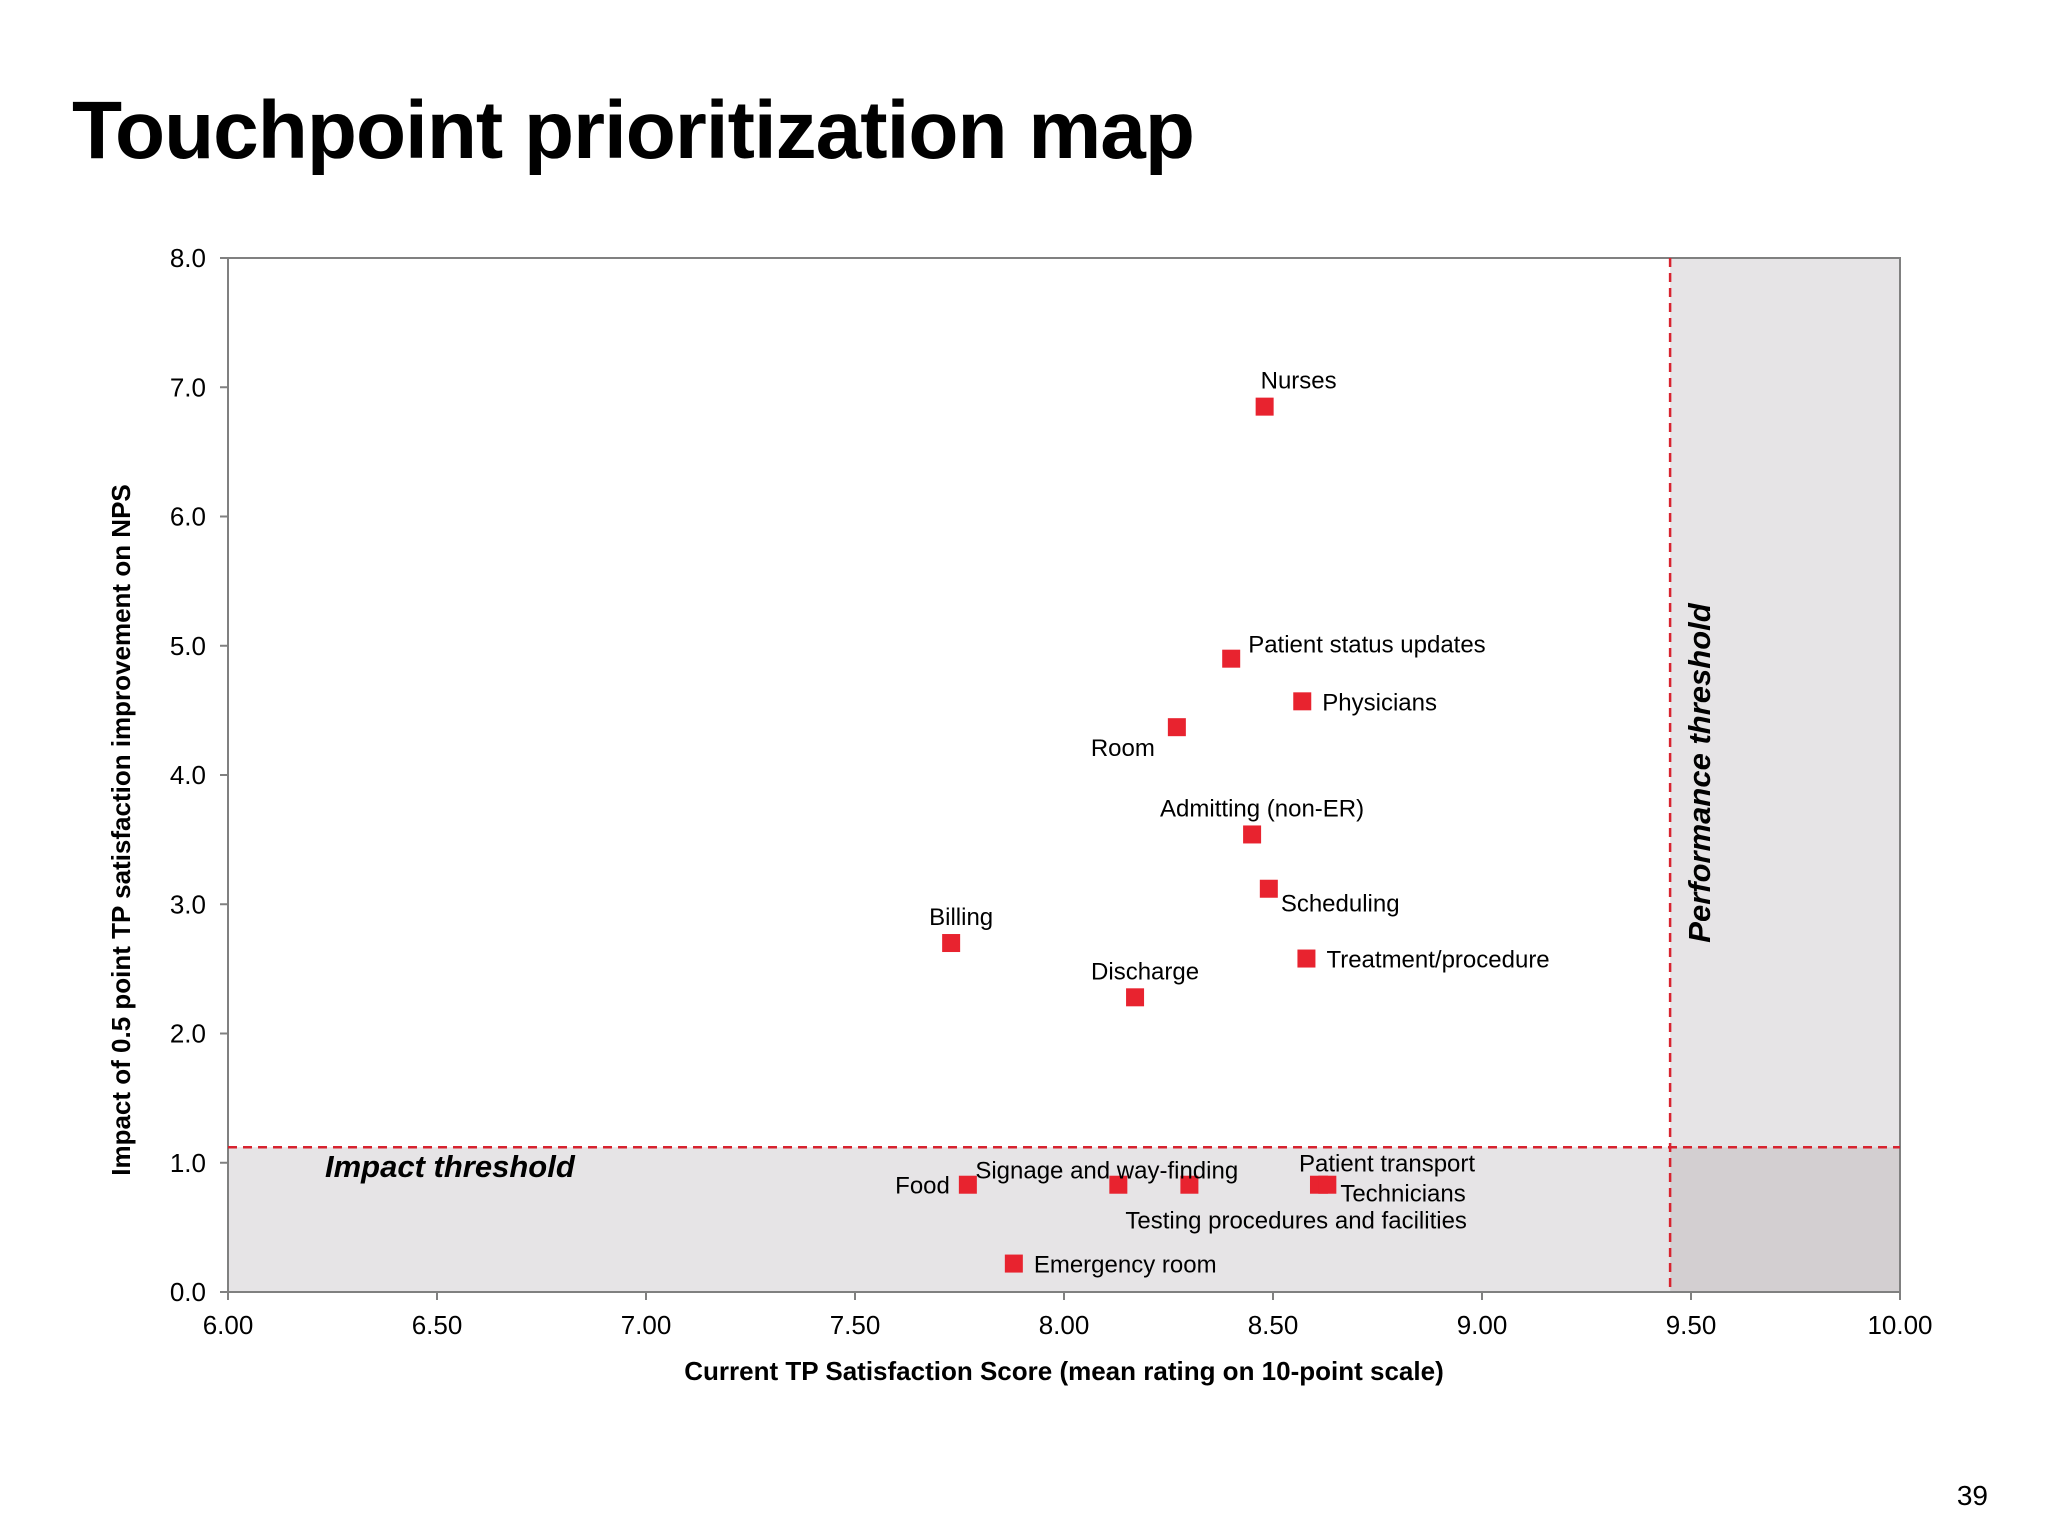  I want to click on point-label: Treatment/procedure, so click(1437, 960).